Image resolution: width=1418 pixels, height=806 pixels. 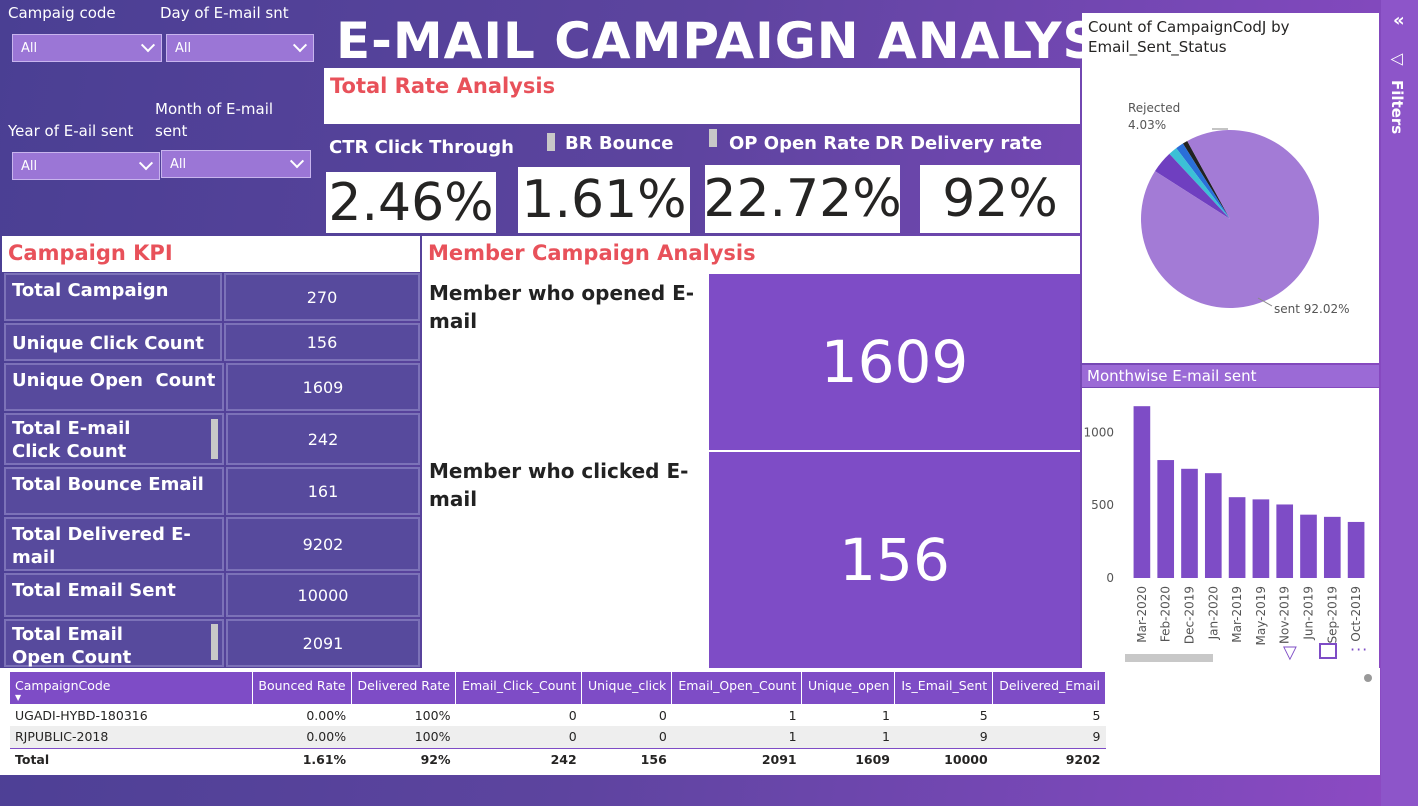 What do you see at coordinates (1356, 549) in the screenshot?
I see `bar-Oct-2019` at bounding box center [1356, 549].